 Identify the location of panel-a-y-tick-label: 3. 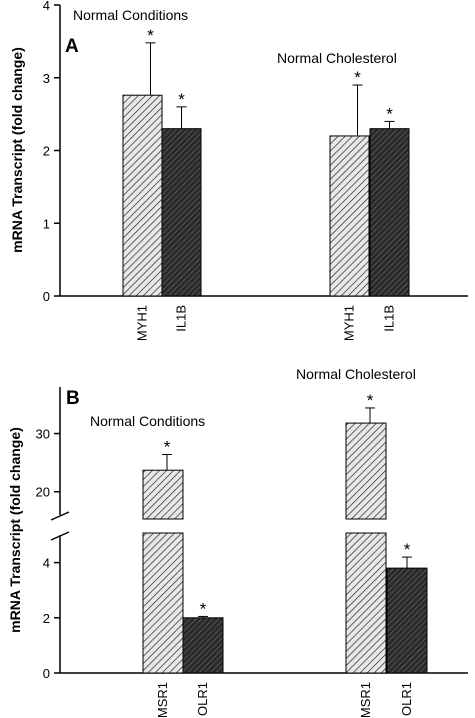
(46, 78).